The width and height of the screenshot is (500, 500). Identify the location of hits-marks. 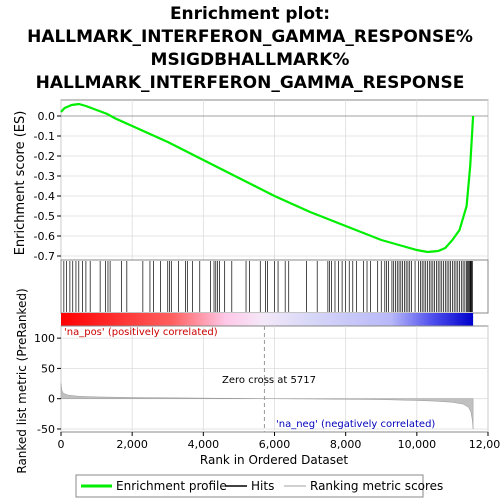
(268, 286).